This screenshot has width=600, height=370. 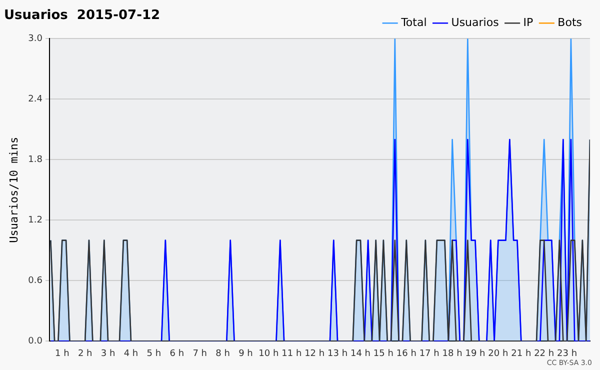 What do you see at coordinates (314, 353) in the screenshot?
I see `x-tick-label: 12 h` at bounding box center [314, 353].